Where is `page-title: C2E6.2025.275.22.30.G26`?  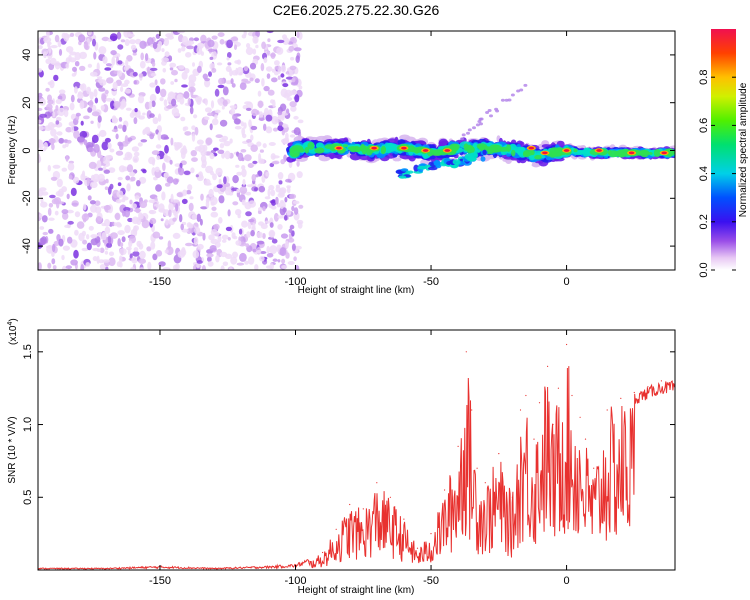
page-title: C2E6.2025.275.22.30.G26 is located at coordinates (356, 10).